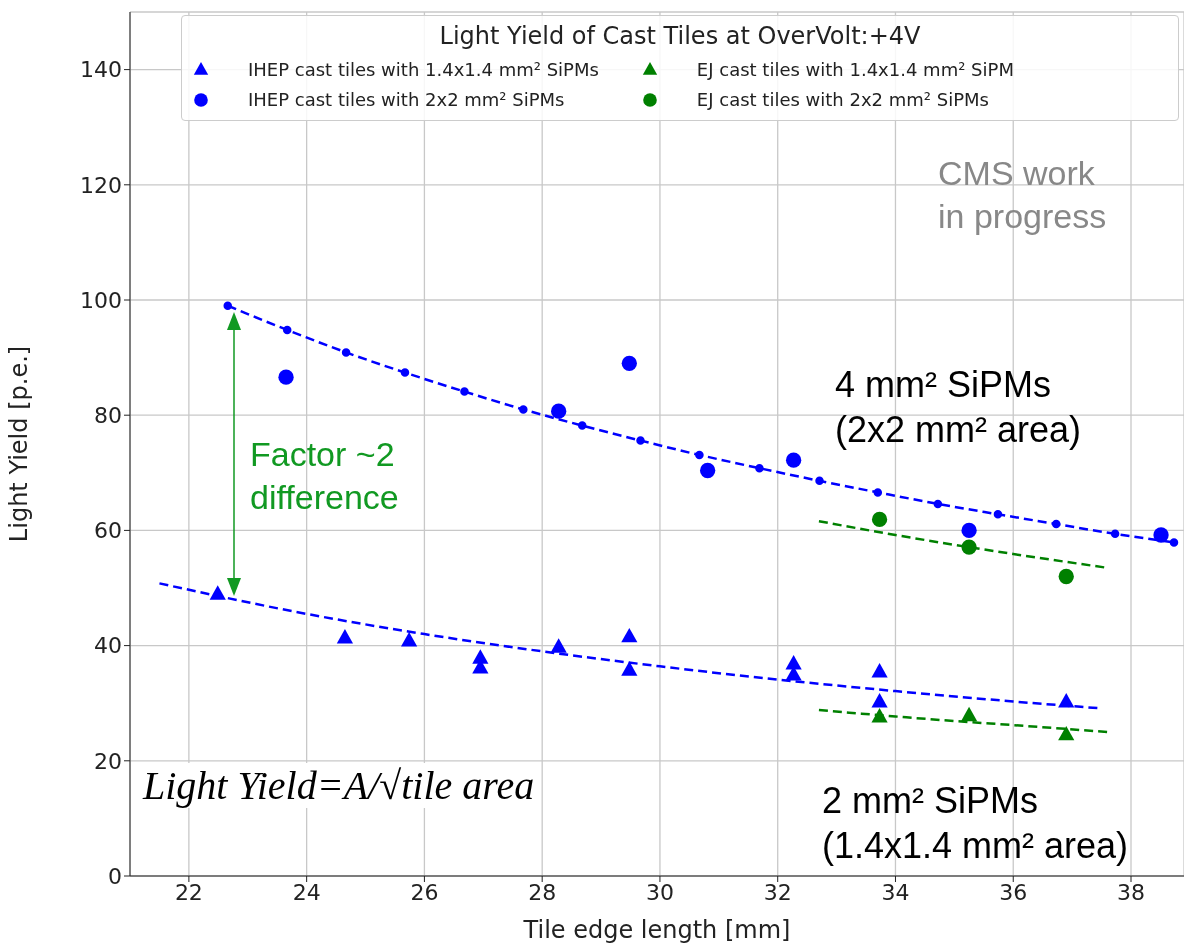  Describe the element at coordinates (842, 99) in the screenshot. I see `legend-label: EJ cast tiles with 2x2 mm² SiPMs` at that location.